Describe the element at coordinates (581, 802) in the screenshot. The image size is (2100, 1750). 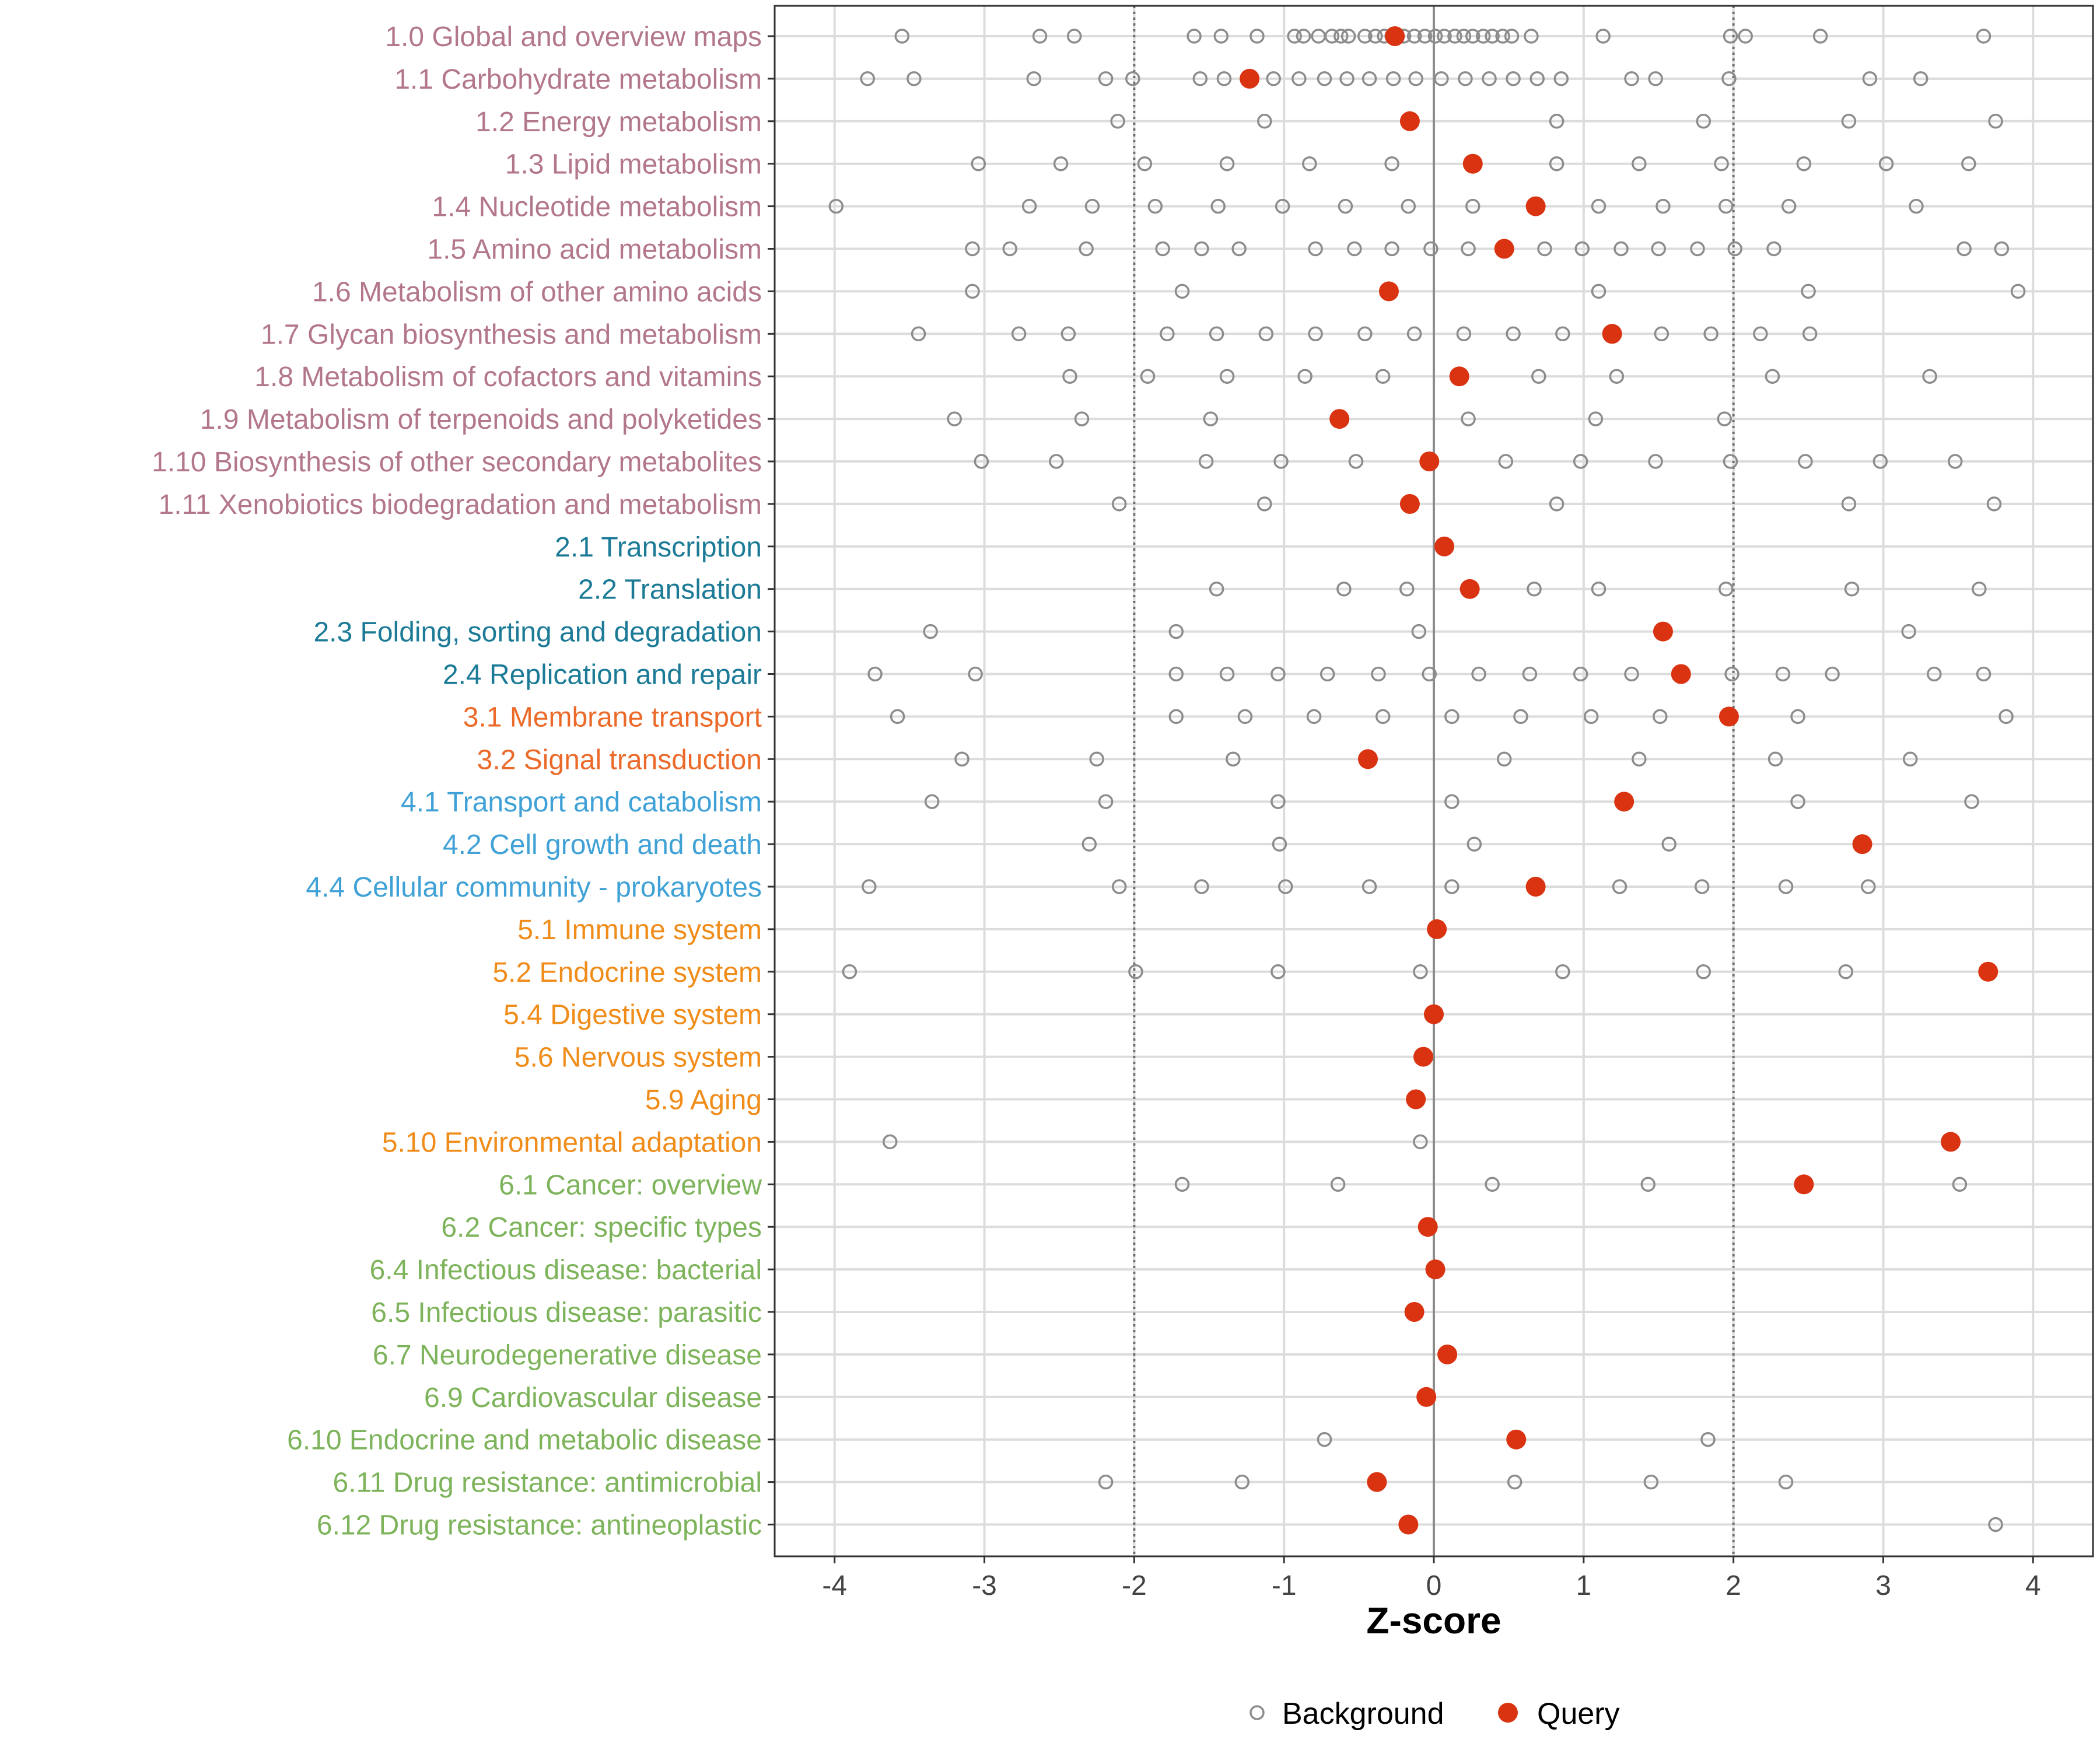
I see `y-tick-label: 4.1 Transport and catabolism` at that location.